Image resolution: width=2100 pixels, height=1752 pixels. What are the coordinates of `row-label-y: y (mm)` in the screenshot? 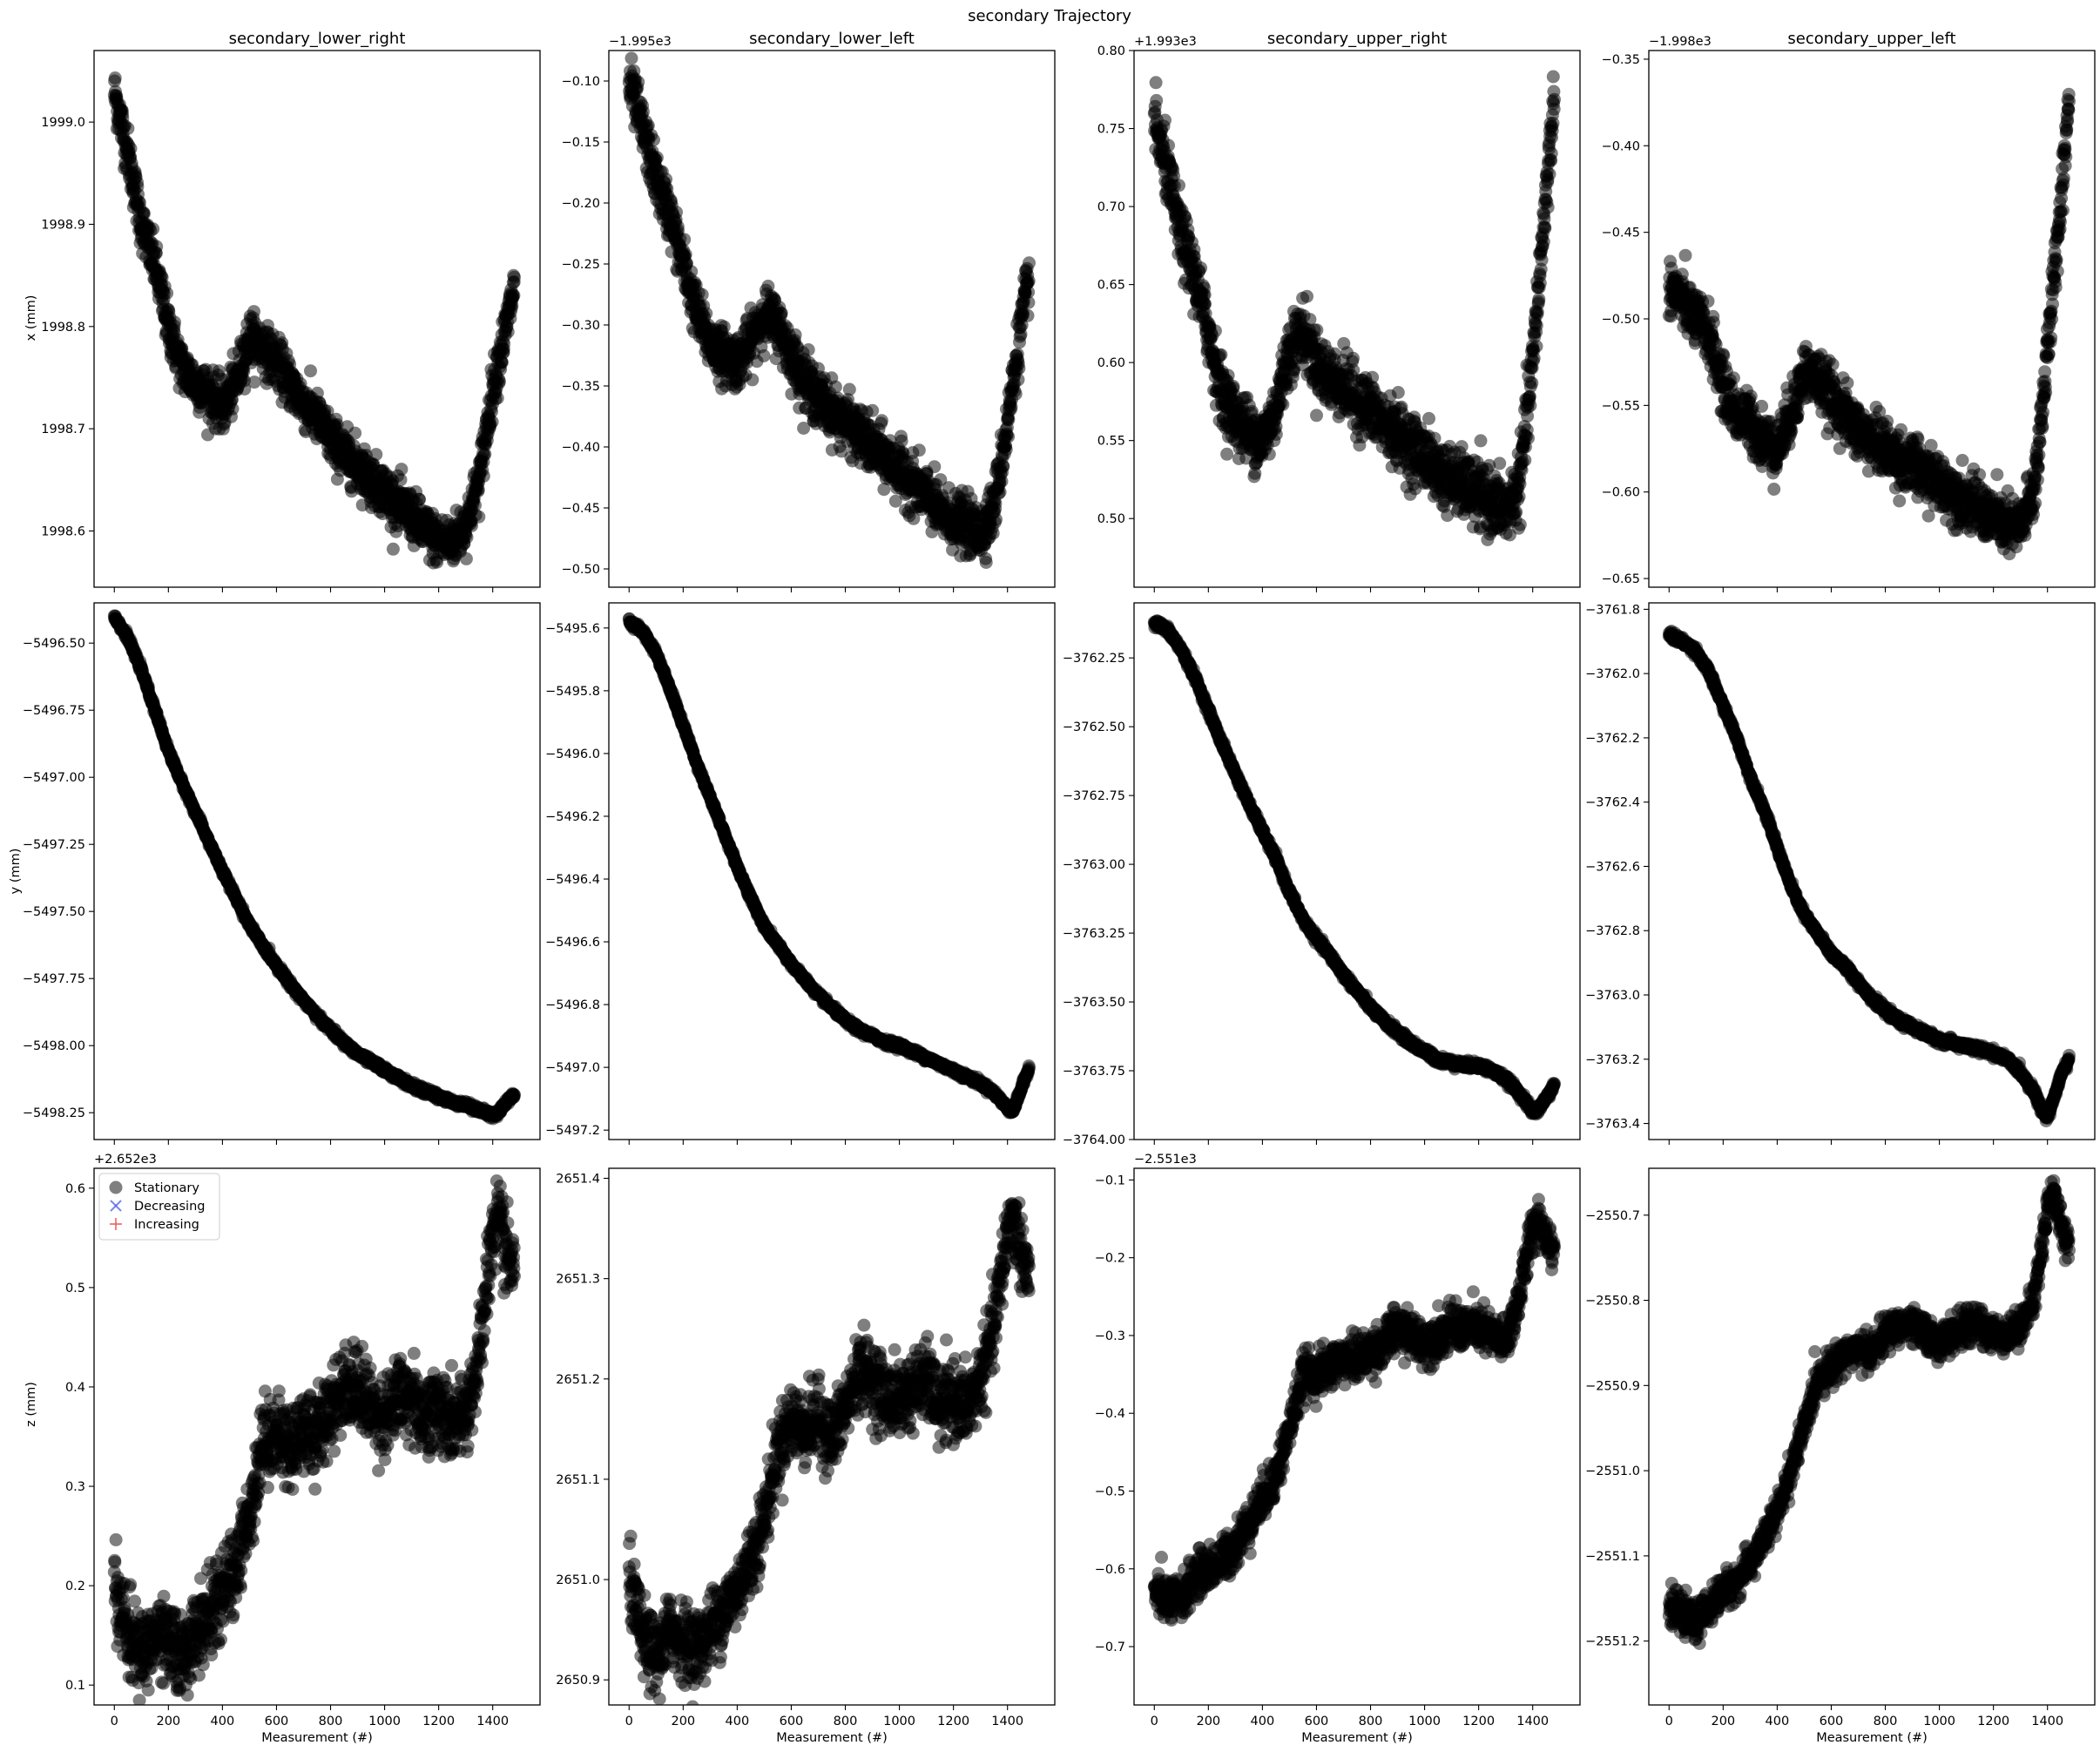 It's located at (16, 872).